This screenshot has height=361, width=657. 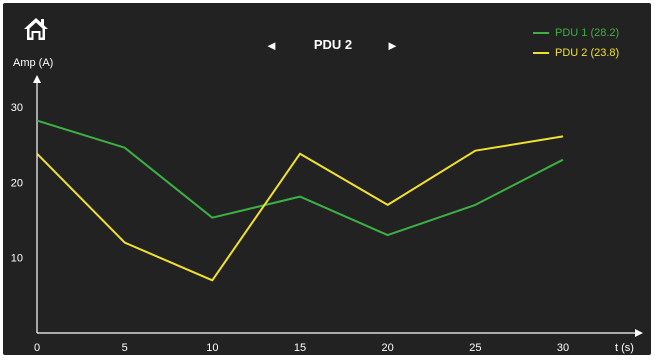 I want to click on next-pdu-button: ►, so click(x=392, y=45).